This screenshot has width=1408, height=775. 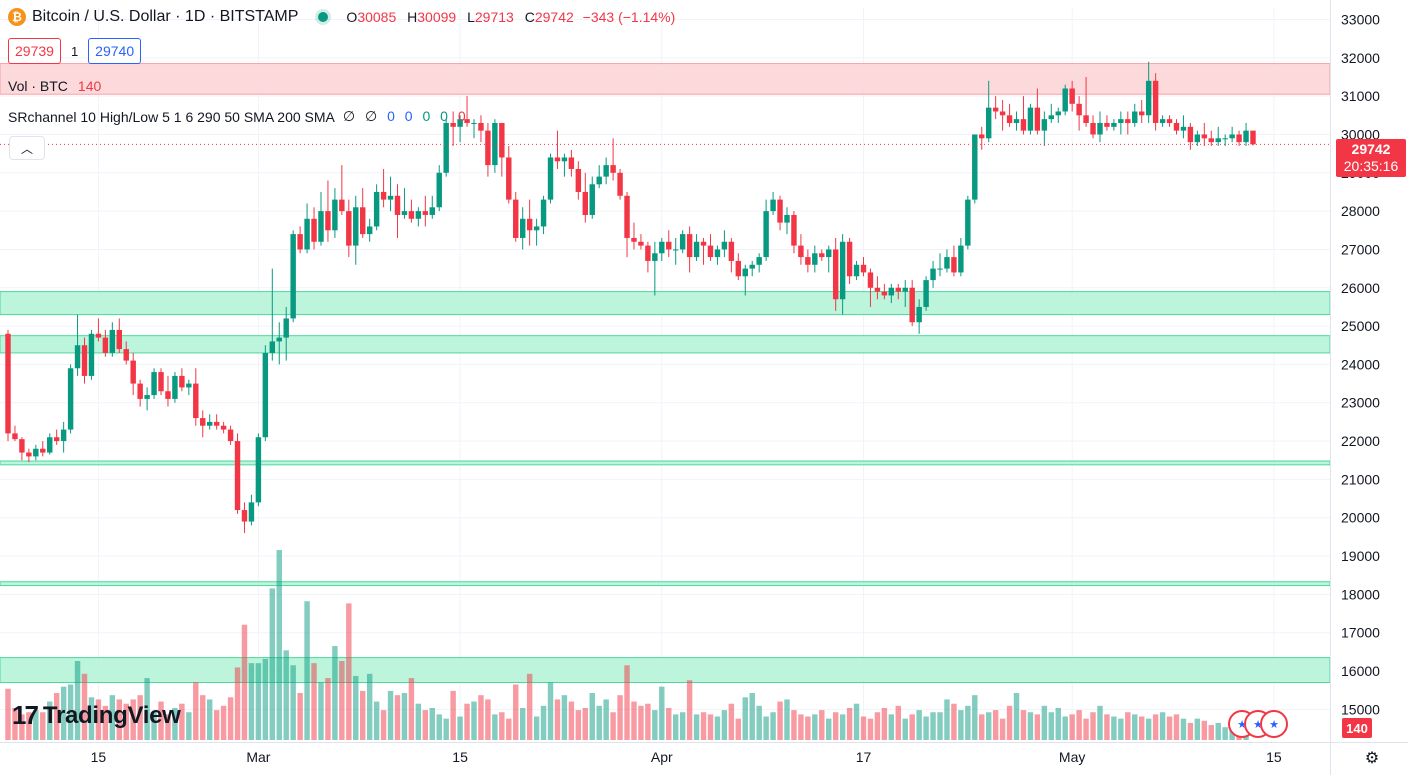 What do you see at coordinates (323, 17) in the screenshot?
I see `market-status-icon` at bounding box center [323, 17].